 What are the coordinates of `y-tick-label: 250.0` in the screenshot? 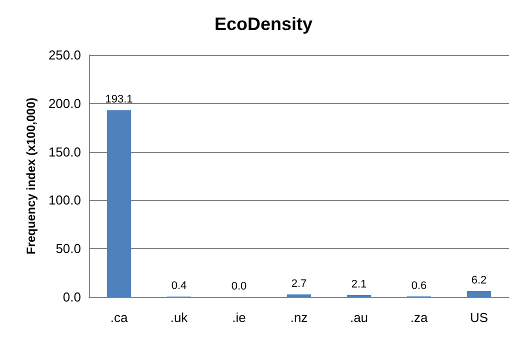 It's located at (64, 55).